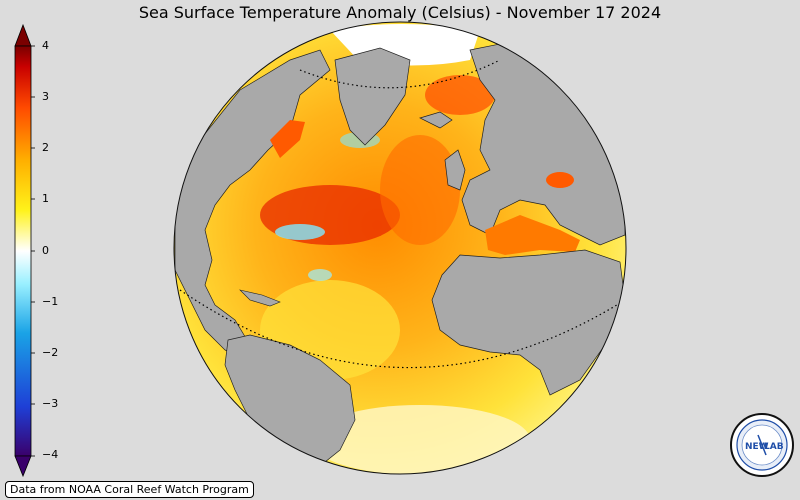 Image resolution: width=800 pixels, height=500 pixels. What do you see at coordinates (560, 180) in the screenshot?
I see `black-sea` at bounding box center [560, 180].